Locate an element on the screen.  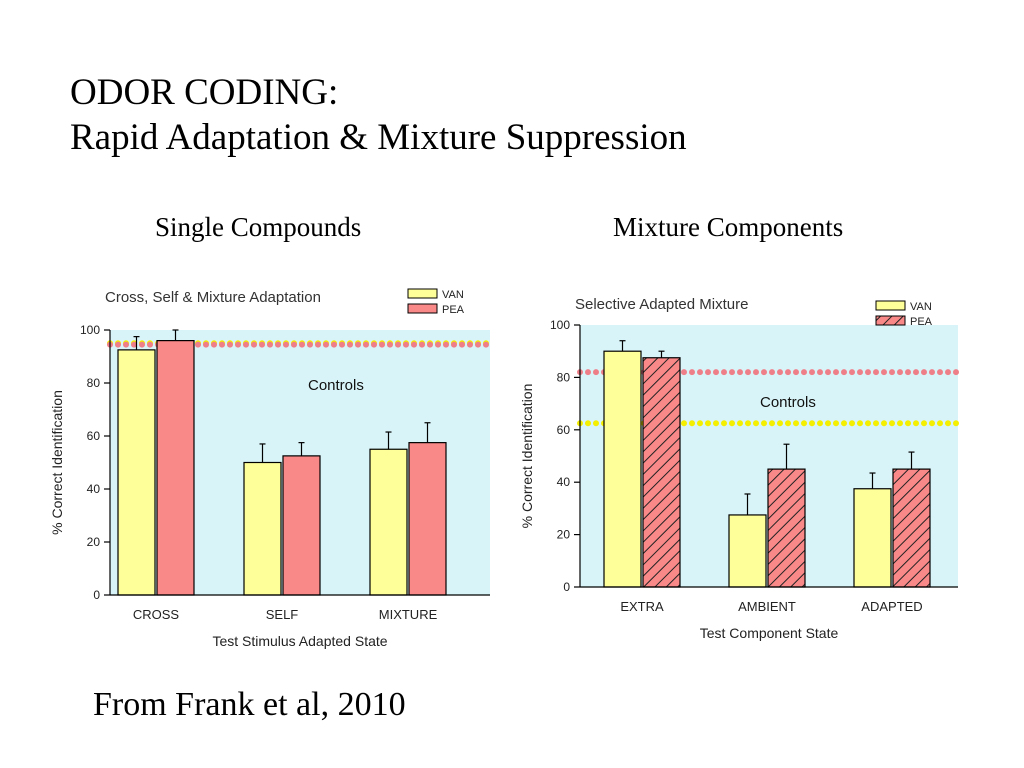
x-tick-label: EXTRA is located at coordinates (642, 606).